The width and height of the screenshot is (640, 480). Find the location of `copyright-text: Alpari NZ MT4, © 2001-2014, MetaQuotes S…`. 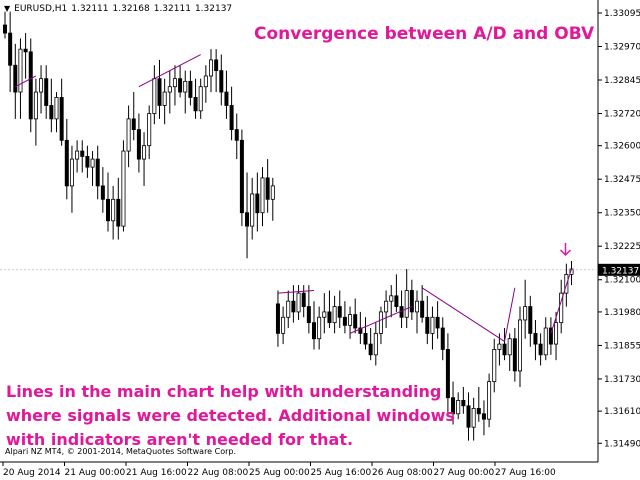

copyright-text: Alpari NZ MT4, © 2001-2014, MetaQuotes S… is located at coordinates (121, 451).